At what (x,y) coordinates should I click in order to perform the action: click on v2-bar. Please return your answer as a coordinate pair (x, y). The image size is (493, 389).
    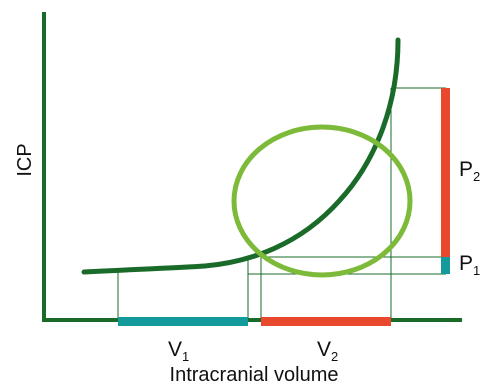
    Looking at the image, I should click on (326, 321).